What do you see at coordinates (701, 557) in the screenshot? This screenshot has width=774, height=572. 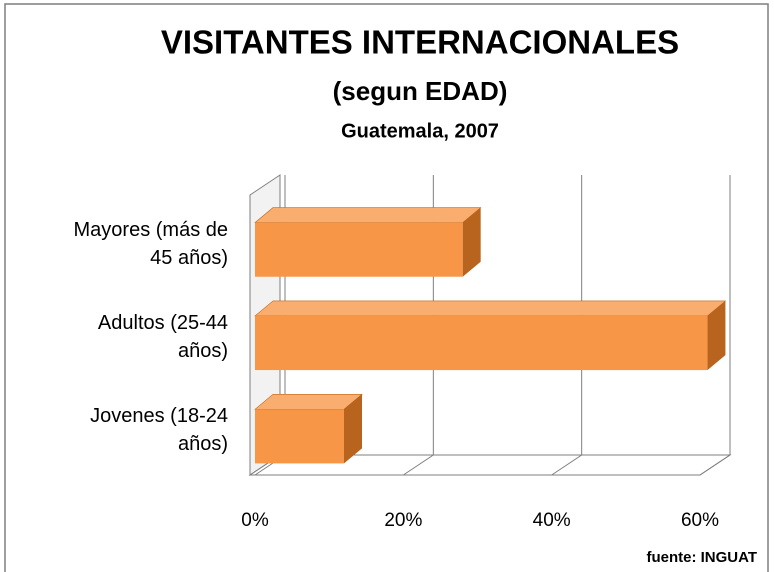 I see `source-note: fuente: INGUAT` at bounding box center [701, 557].